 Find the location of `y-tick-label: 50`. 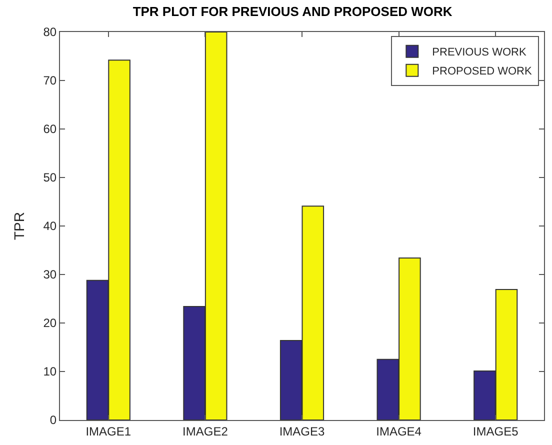

y-tick-label: 50 is located at coordinates (50, 177).